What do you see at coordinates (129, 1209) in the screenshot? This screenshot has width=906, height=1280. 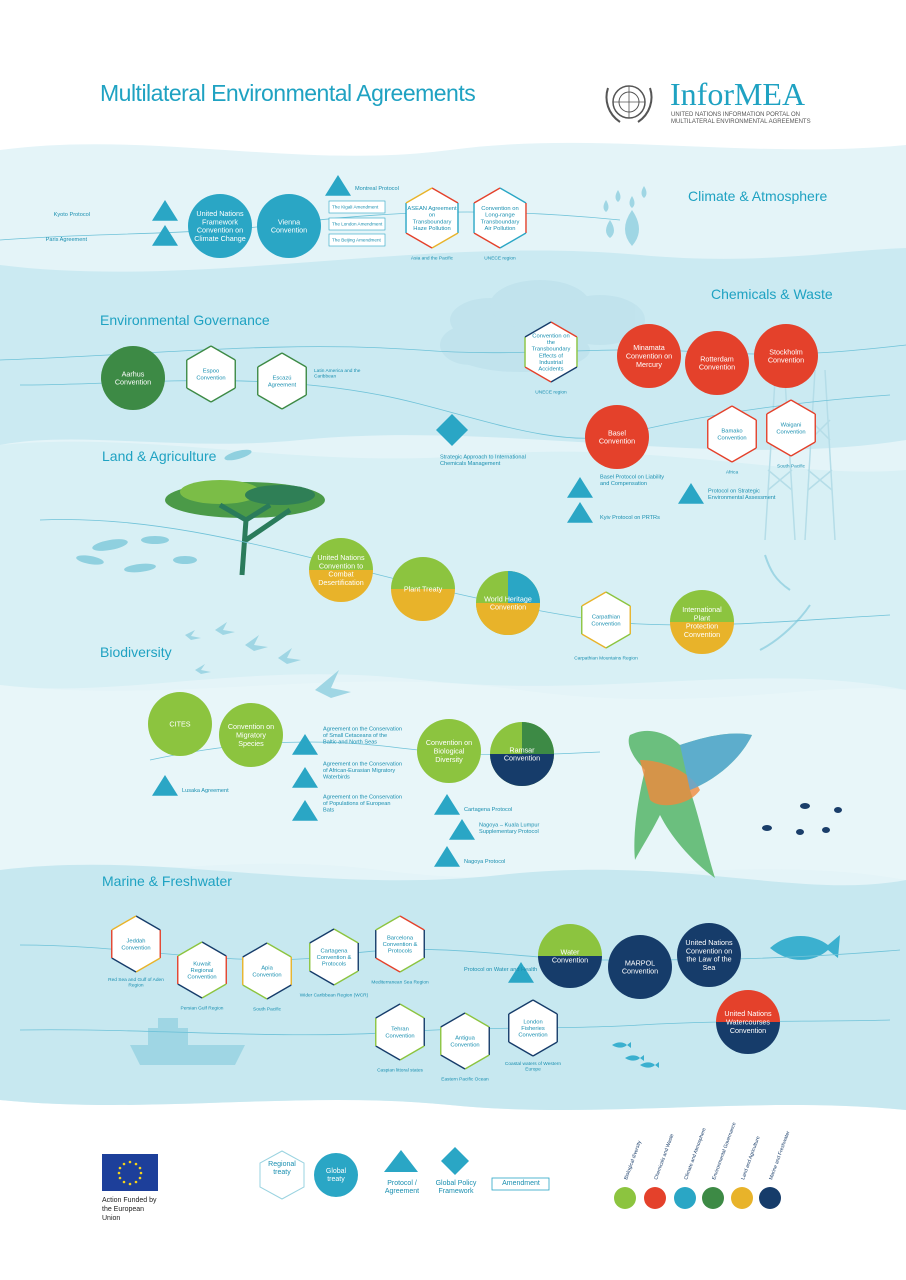 I see `eu-funding-caption: Action Funded by the European Union` at bounding box center [129, 1209].